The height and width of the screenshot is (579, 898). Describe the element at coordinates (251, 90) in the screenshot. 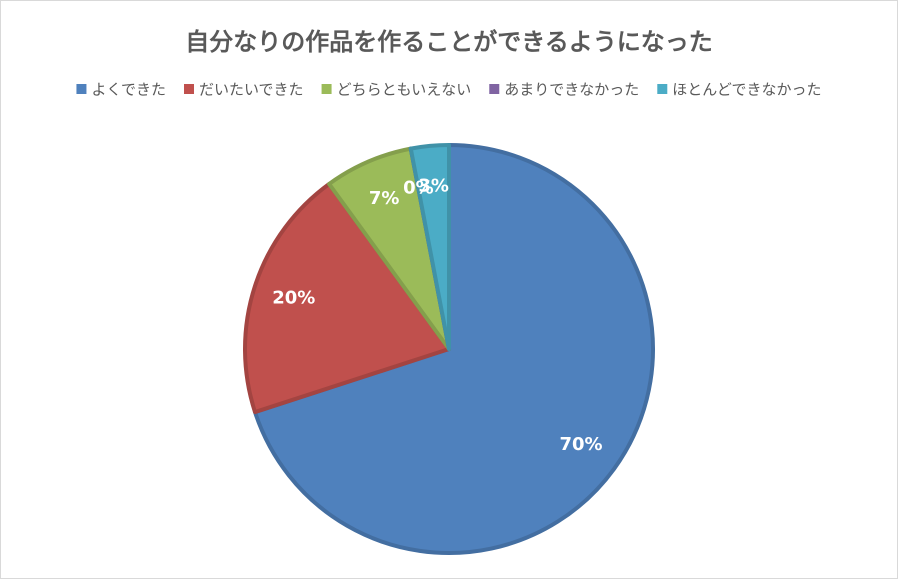

I see `legend-label: だいたいできた` at that location.